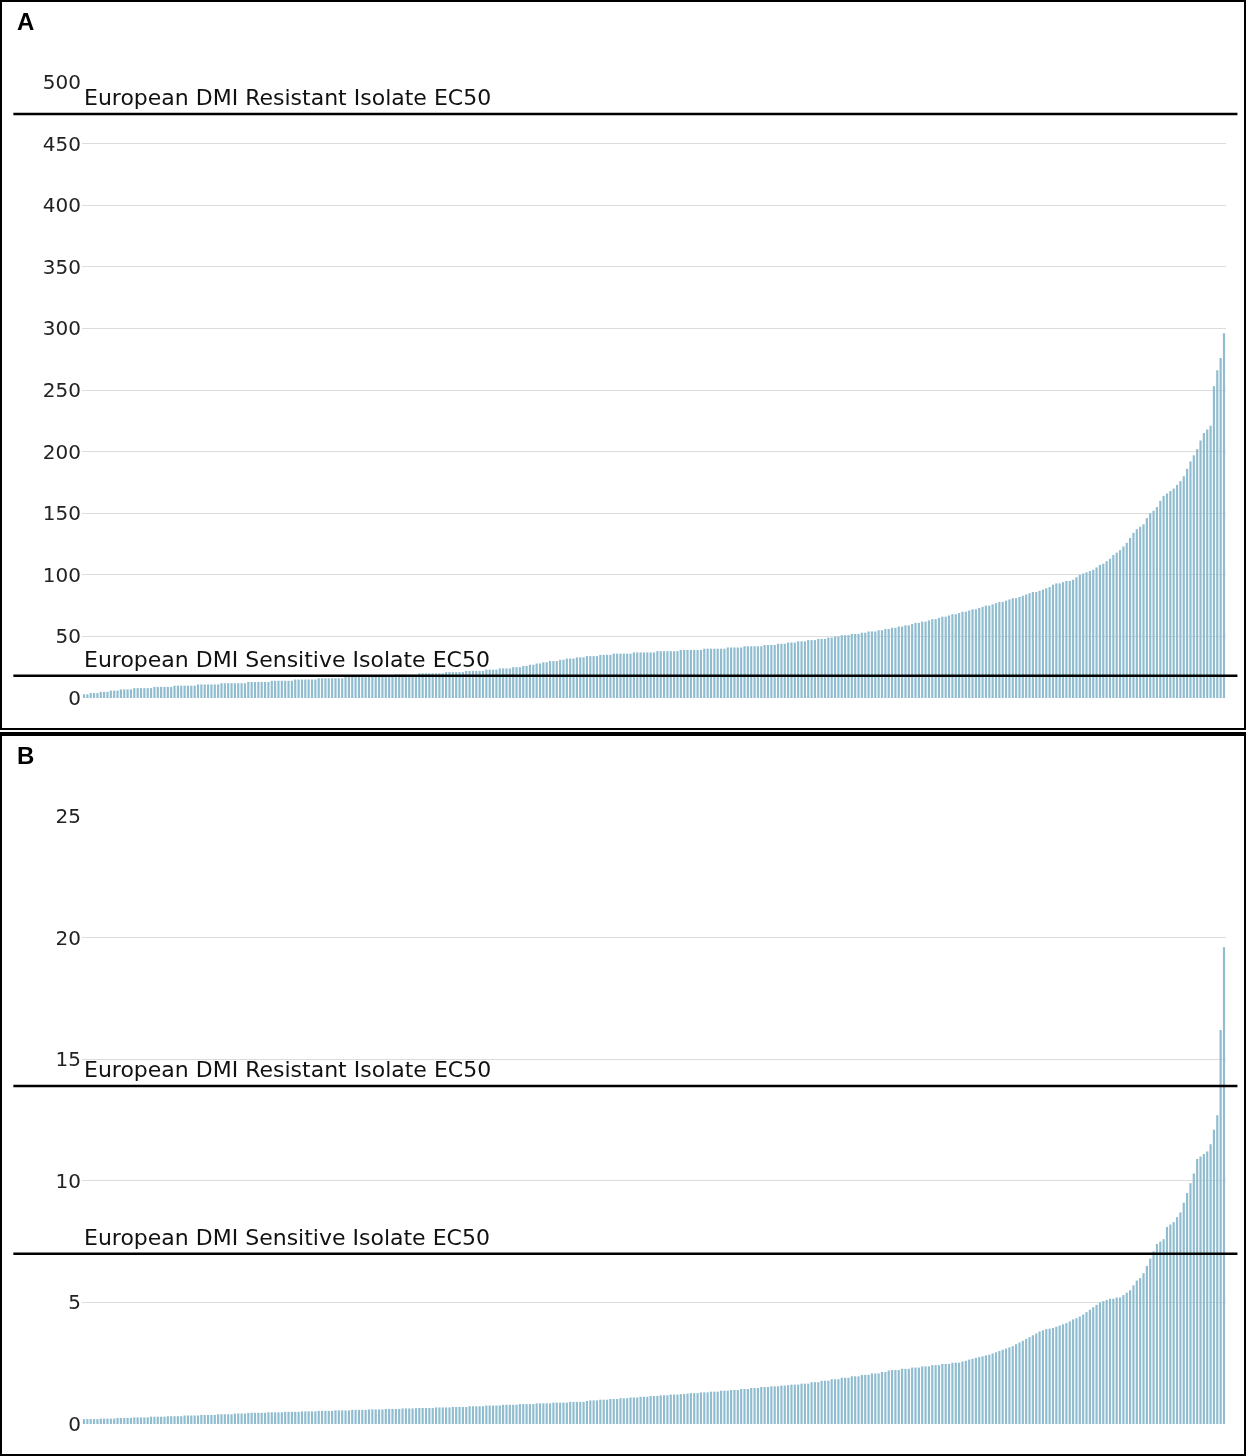 Image resolution: width=1246 pixels, height=1456 pixels. What do you see at coordinates (61, 574) in the screenshot?
I see `y-tick-label: 100` at bounding box center [61, 574].